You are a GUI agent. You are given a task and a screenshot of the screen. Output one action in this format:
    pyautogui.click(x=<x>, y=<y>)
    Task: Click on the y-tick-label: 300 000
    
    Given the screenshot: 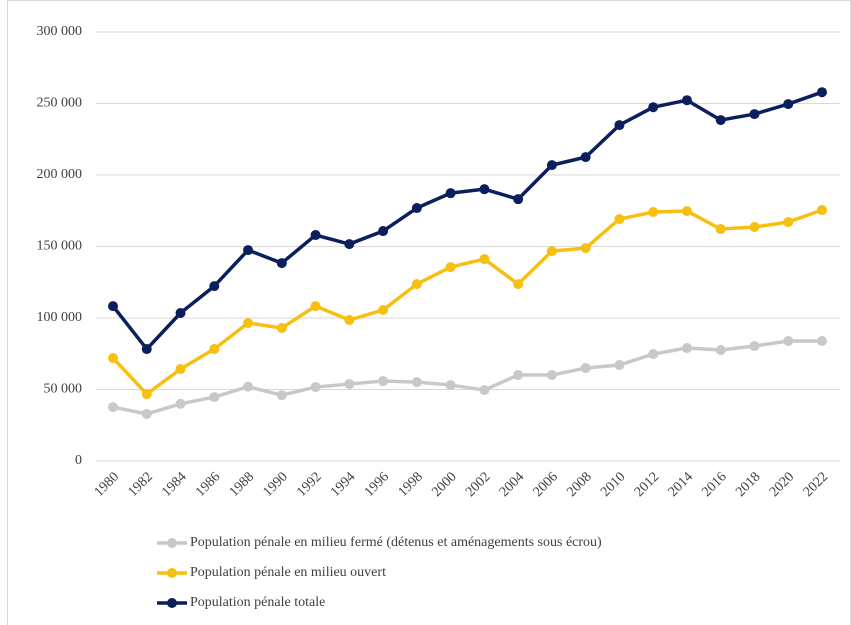 What is the action you would take?
    pyautogui.click(x=60, y=31)
    